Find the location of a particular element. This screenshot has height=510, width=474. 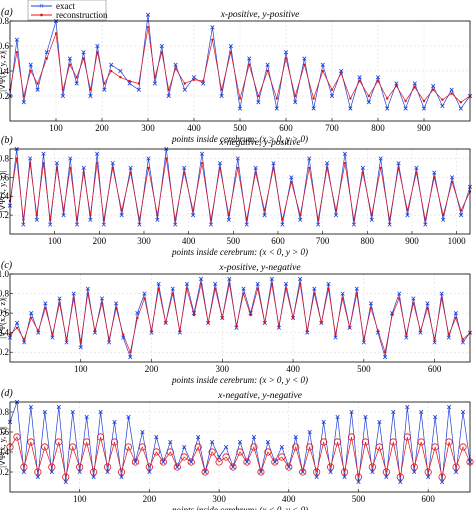

y-tick-label: 0.6 is located at coordinates (5, 177).